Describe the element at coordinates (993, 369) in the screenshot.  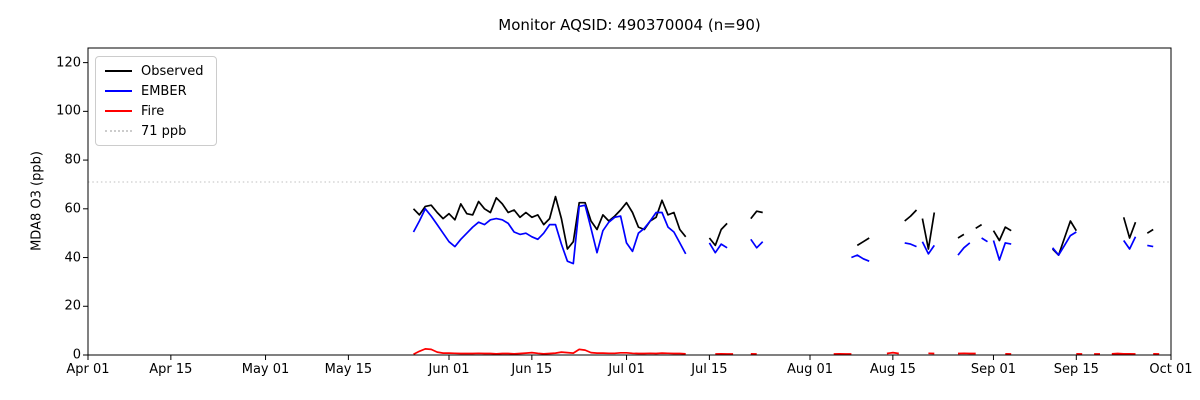
I see `x-tick-label: Sep 01` at that location.